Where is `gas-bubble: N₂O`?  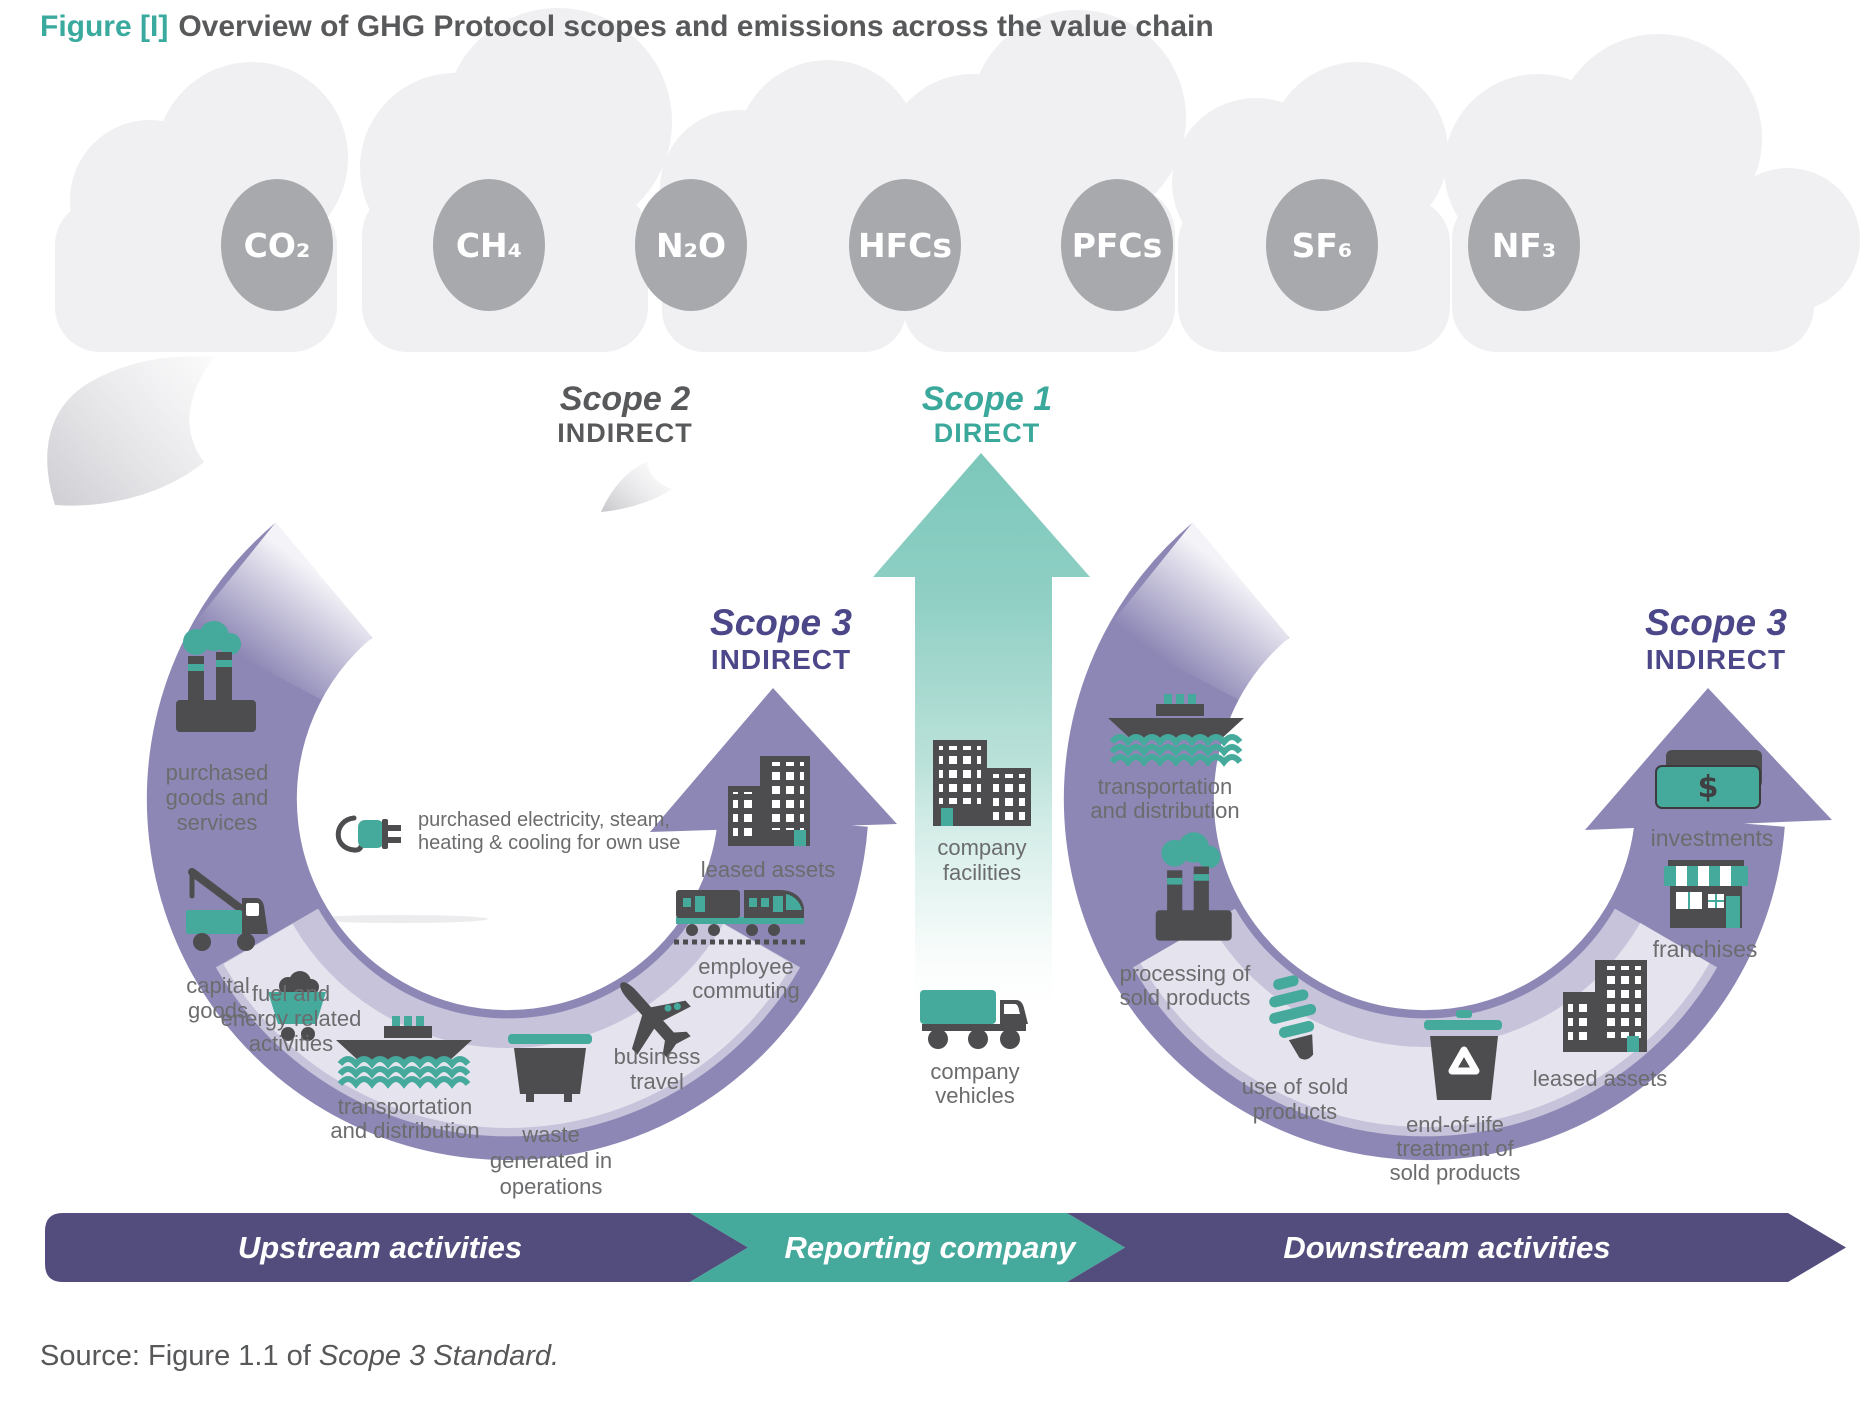 gas-bubble: N₂O is located at coordinates (691, 245).